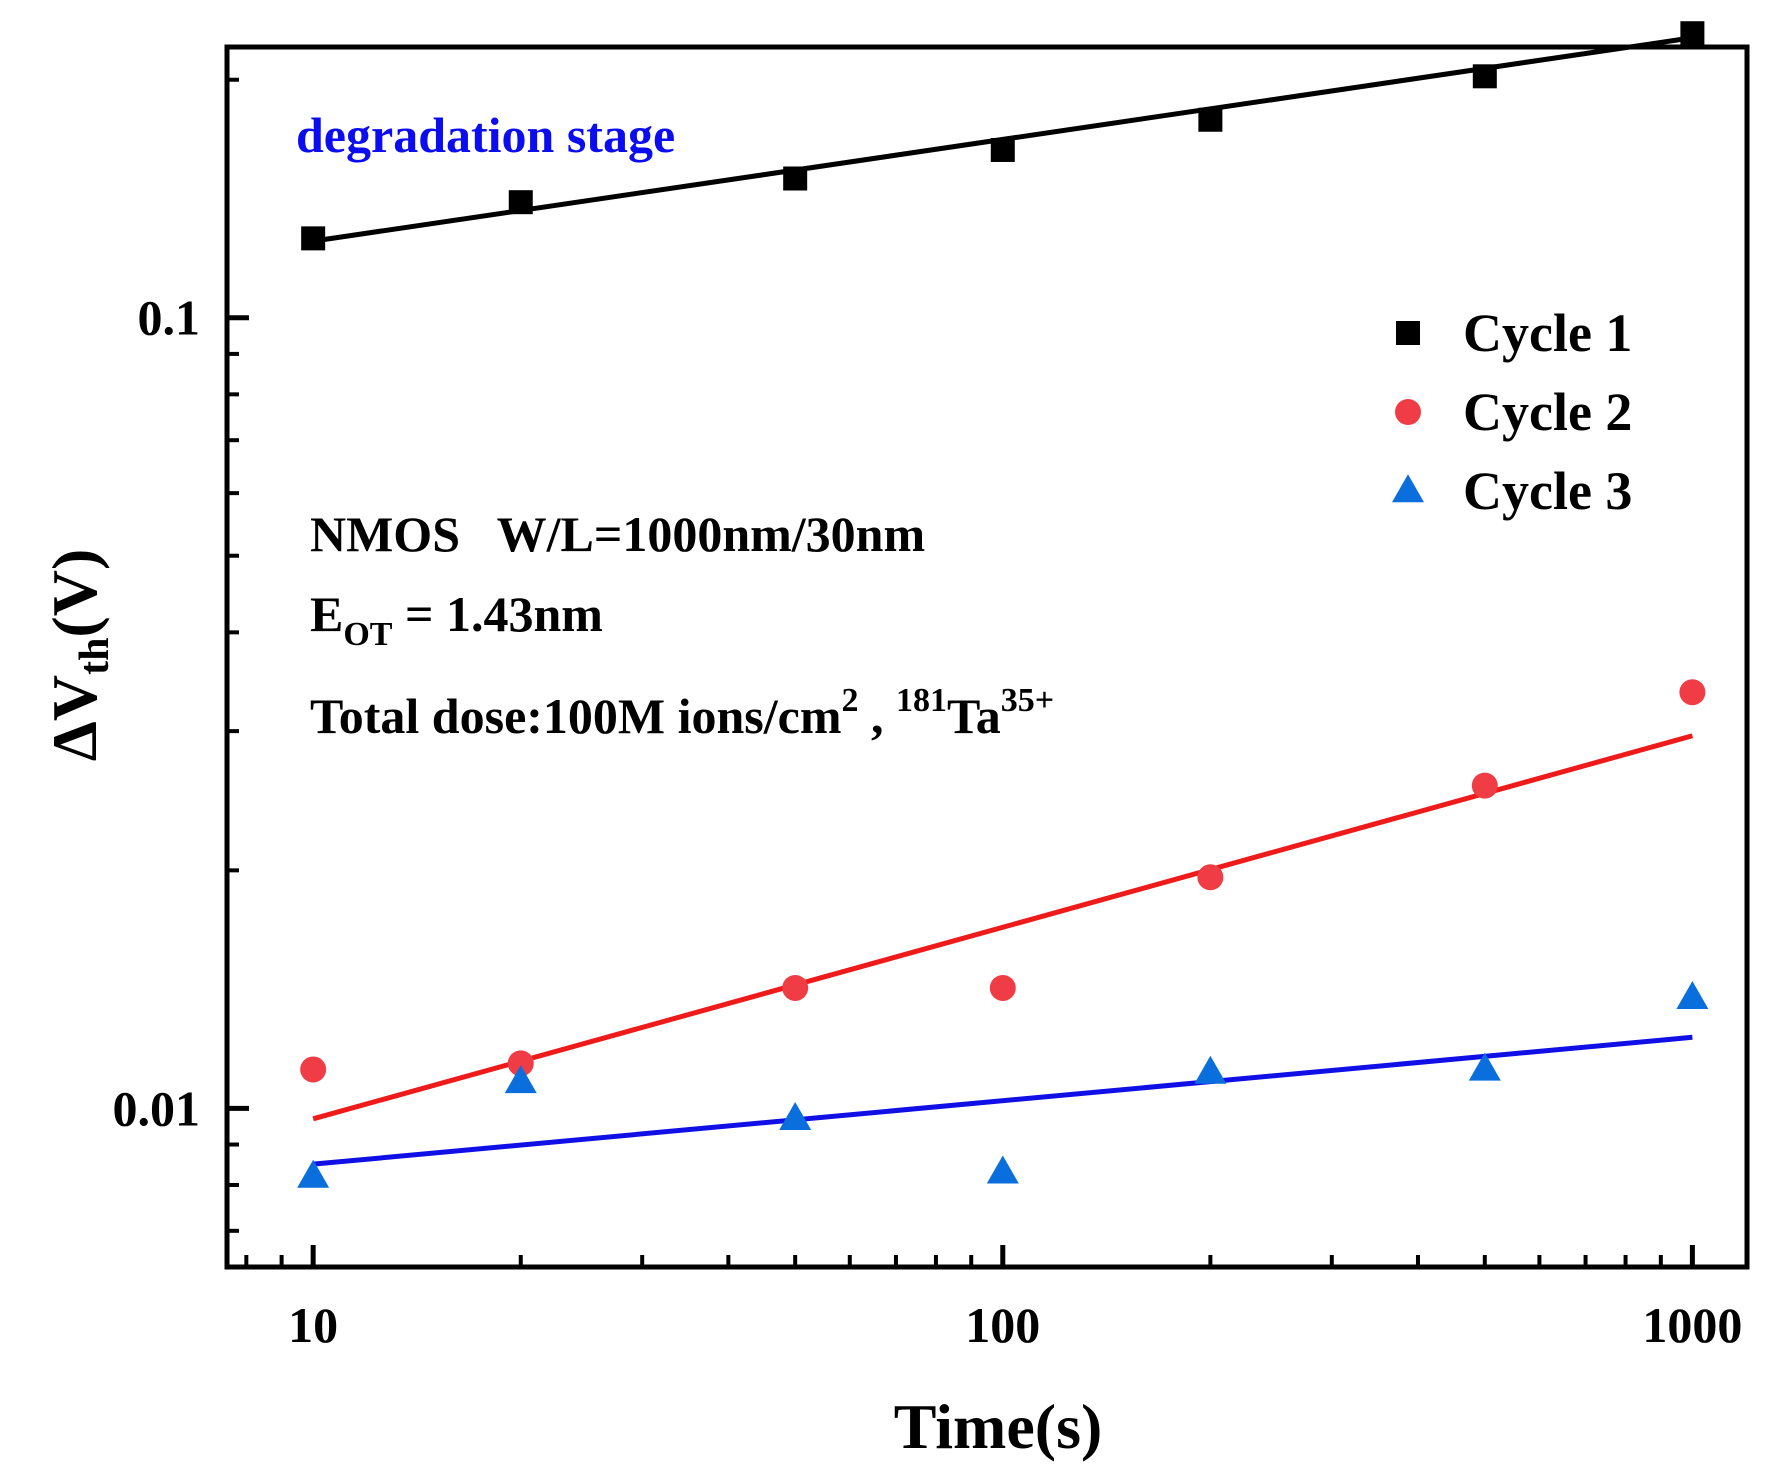 This screenshot has width=1779, height=1484. What do you see at coordinates (1547, 412) in the screenshot?
I see `legend-label-cycle-2: Cycle 2` at bounding box center [1547, 412].